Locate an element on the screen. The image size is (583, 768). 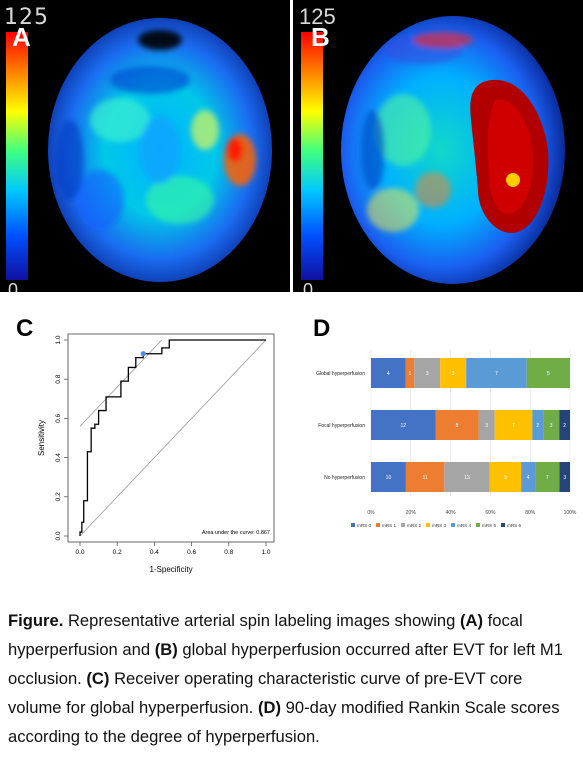
y-tick-label: 0.4 is located at coordinates (58, 457).